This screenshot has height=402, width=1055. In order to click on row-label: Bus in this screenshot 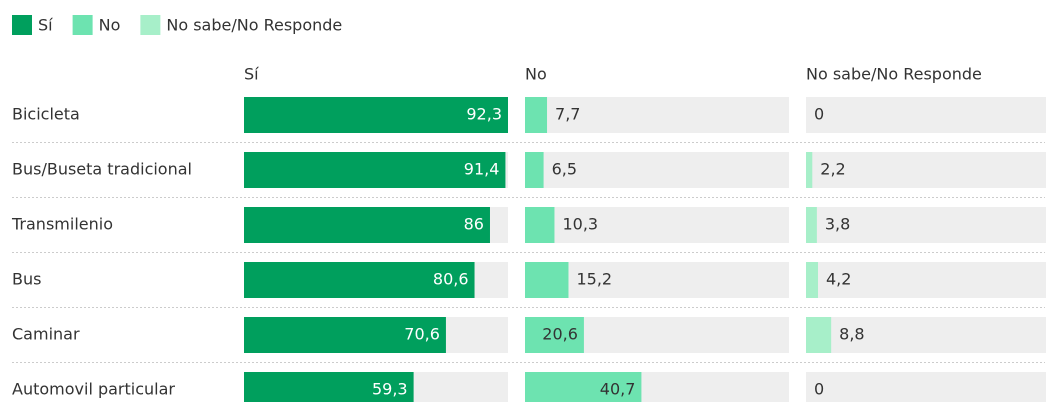, I will do `click(26, 279)`.